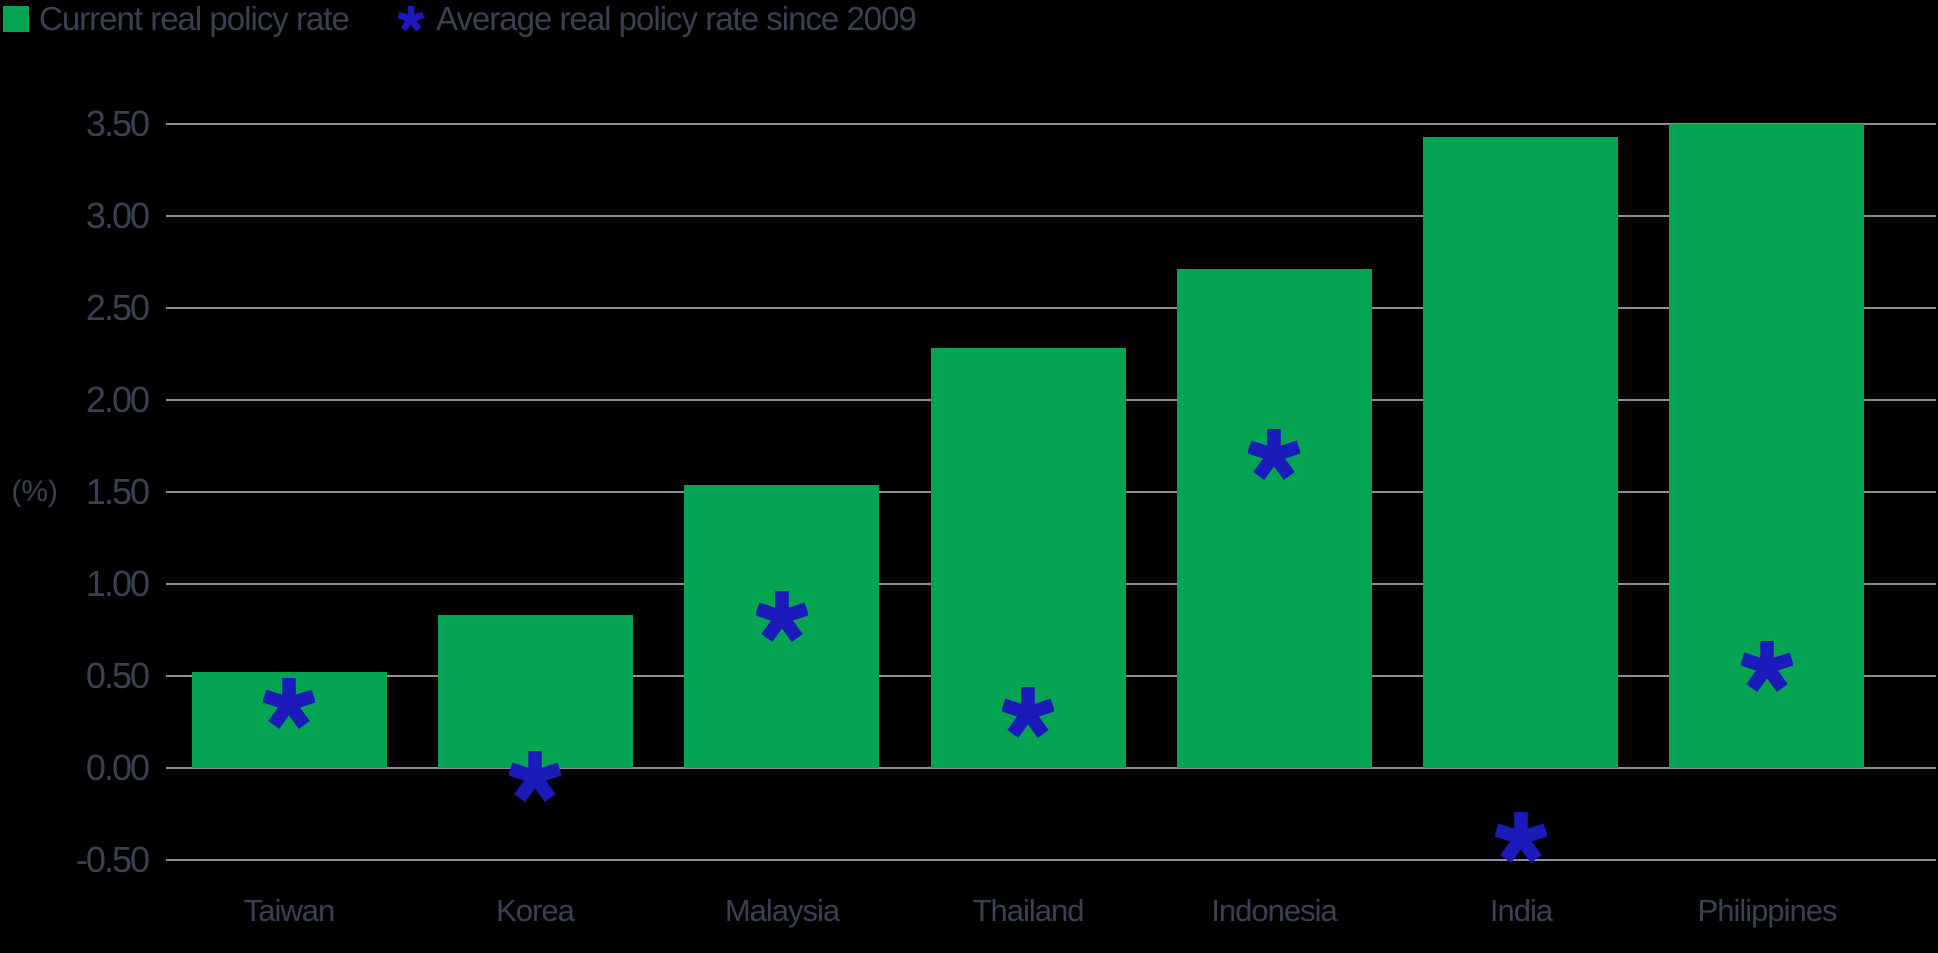  I want to click on avg-marker-philippines, so click(1767, 669).